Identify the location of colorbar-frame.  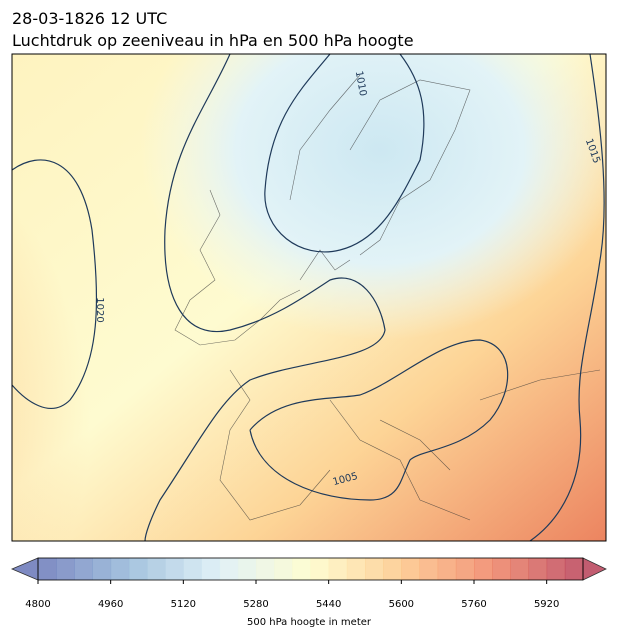
(310, 569).